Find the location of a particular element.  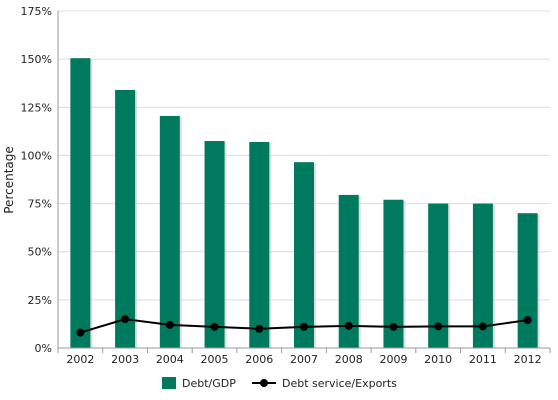

legend: Debt/GDP Debt service/Exports is located at coordinates (279, 383).